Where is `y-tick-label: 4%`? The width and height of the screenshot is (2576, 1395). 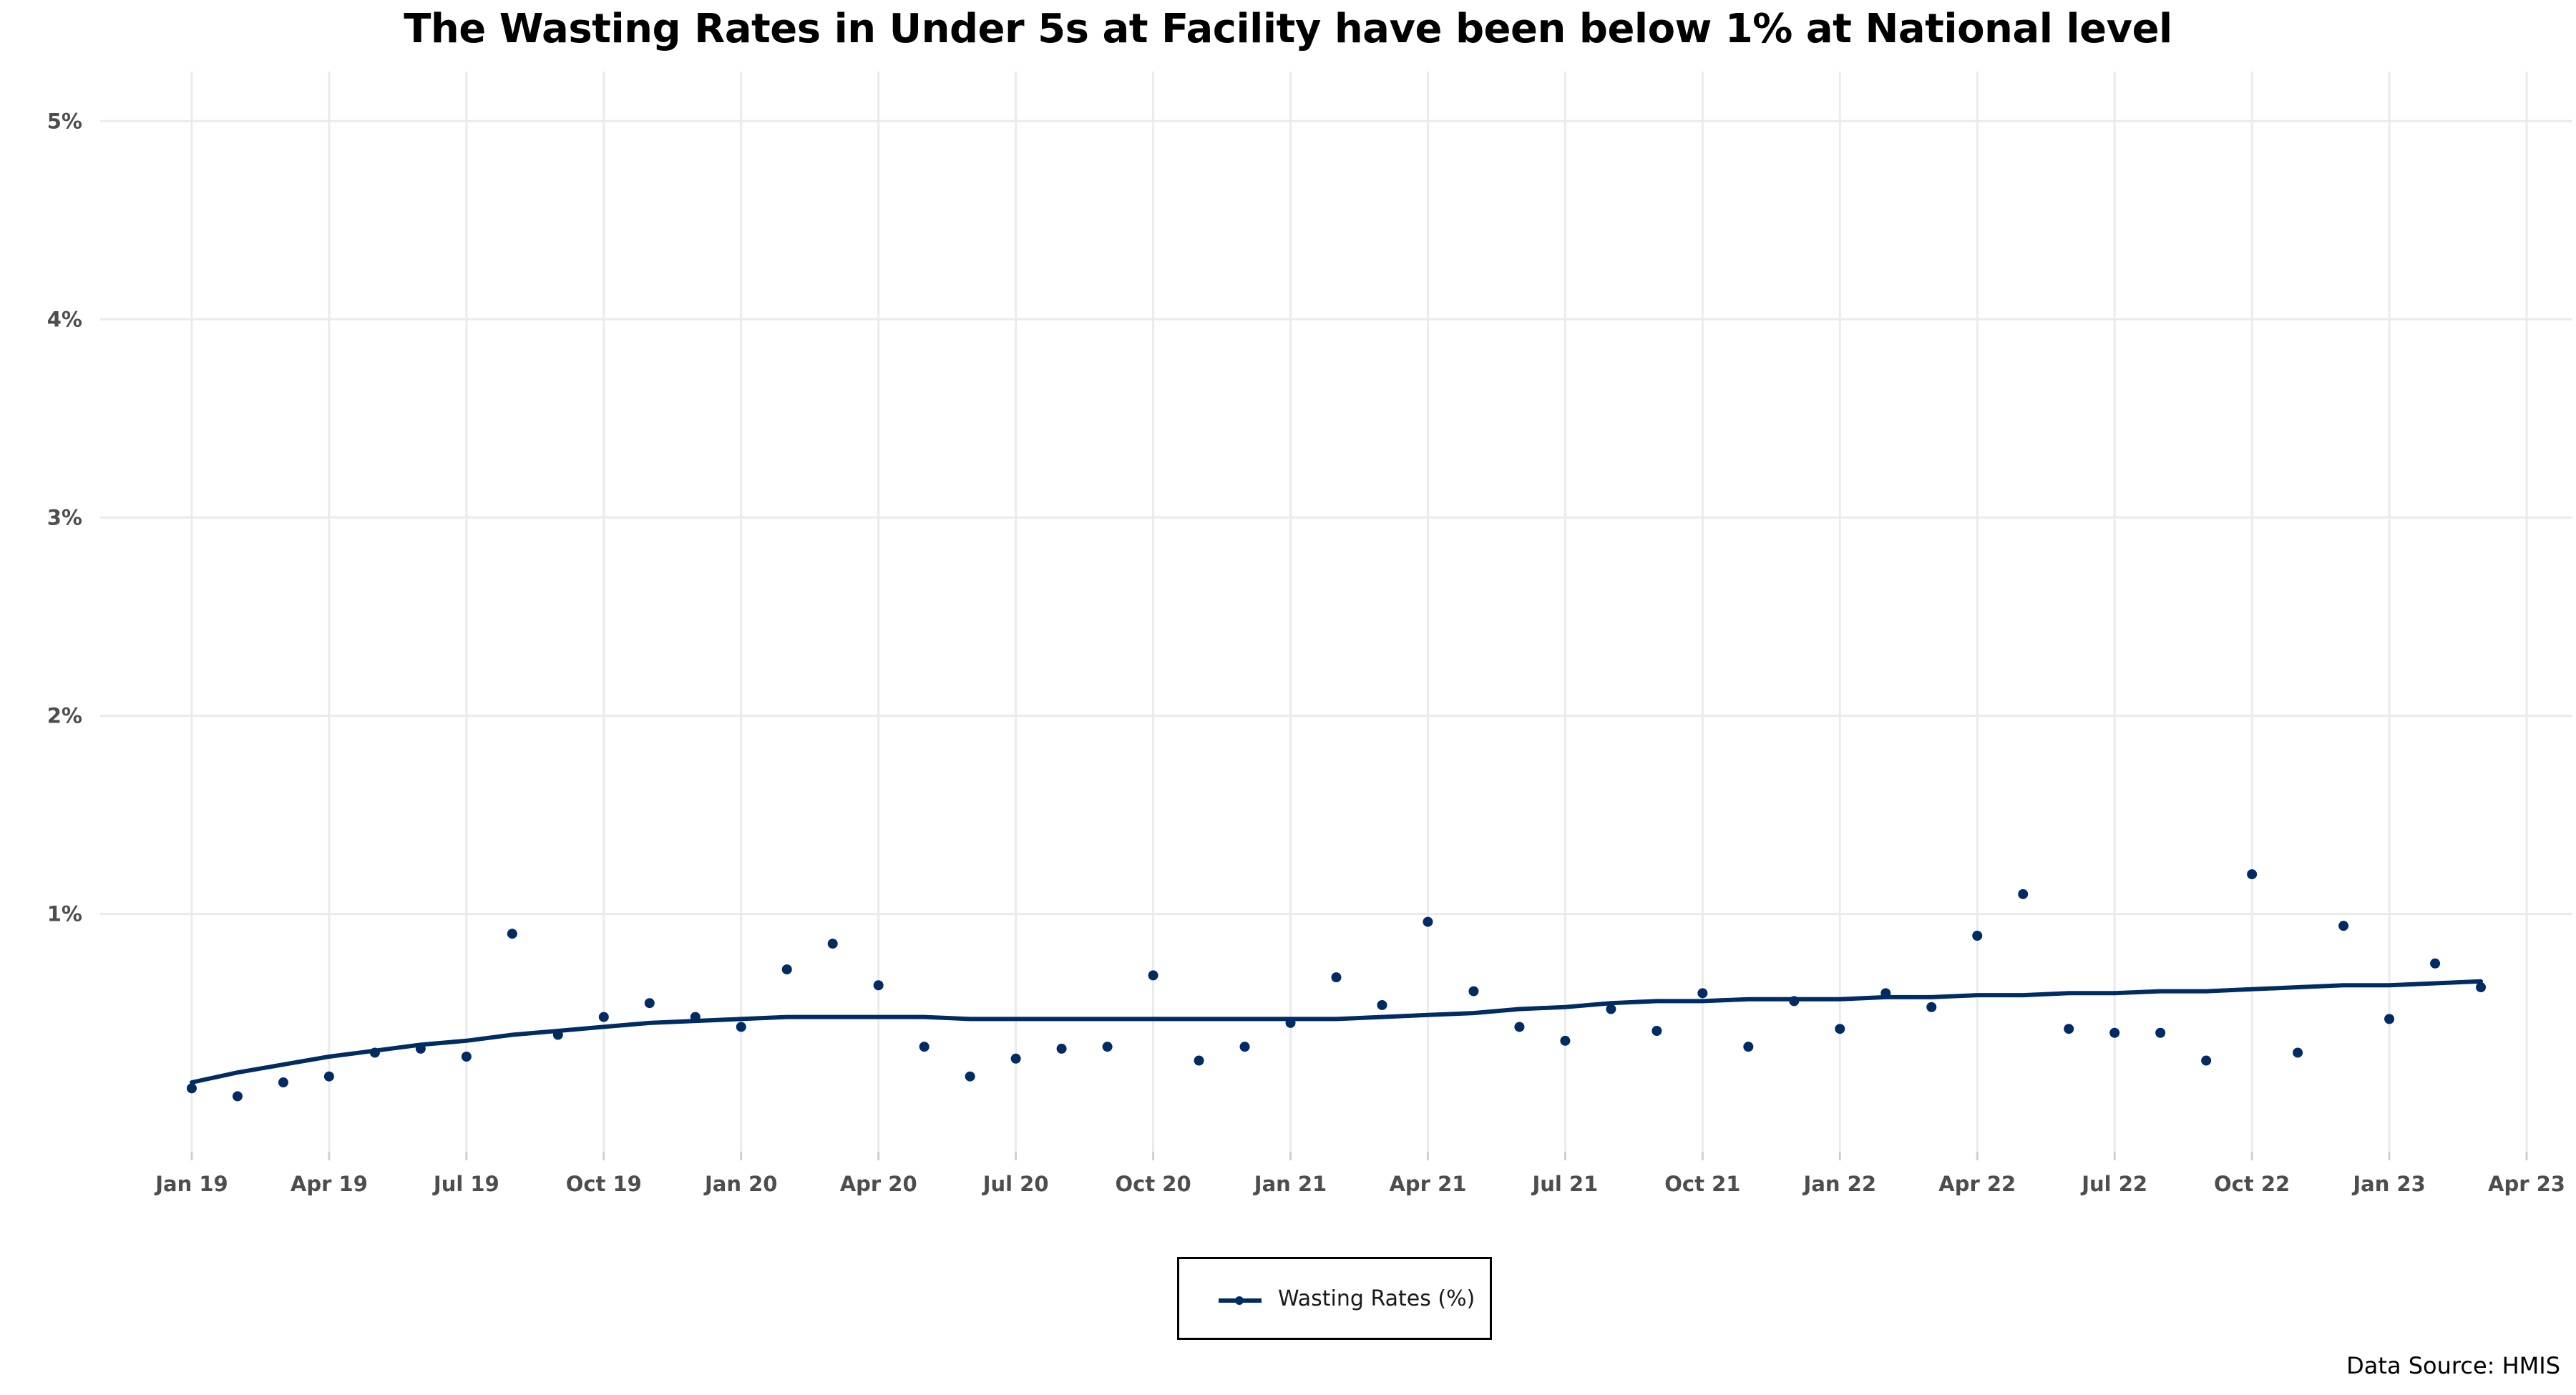 y-tick-label: 4% is located at coordinates (64, 319).